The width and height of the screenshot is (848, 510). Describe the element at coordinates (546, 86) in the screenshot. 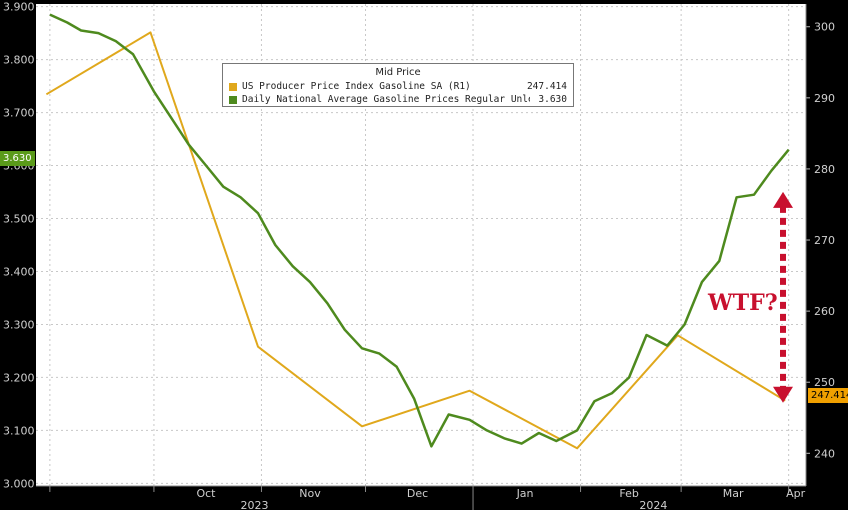

I see `legend-value-ppi: 247.414` at that location.